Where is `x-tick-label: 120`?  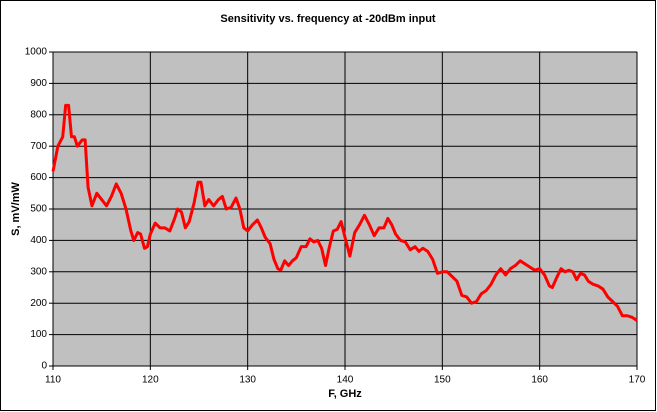 x-tick-label: 120 is located at coordinates (150, 380).